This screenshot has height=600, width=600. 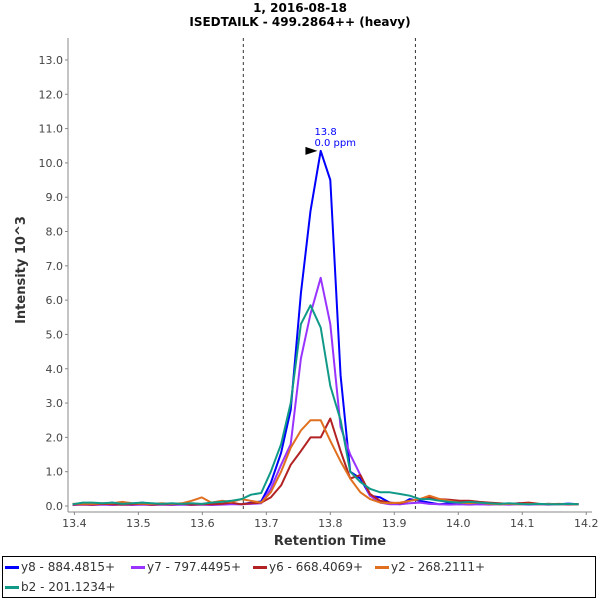 I want to click on y-tick-label: 5.0, so click(x=55, y=334).